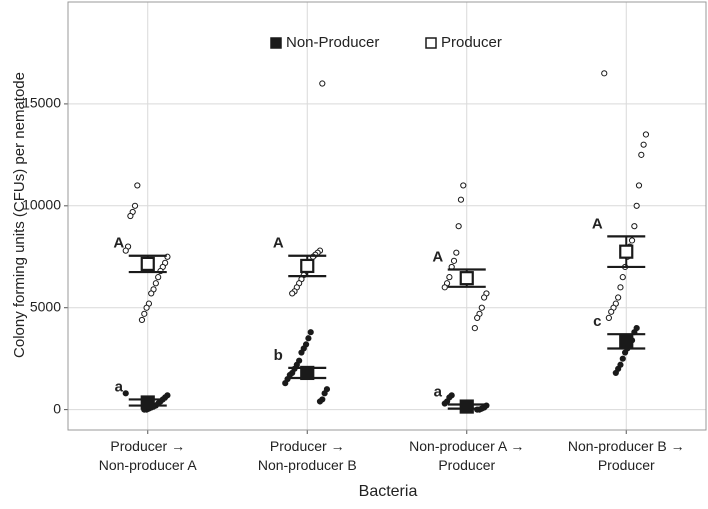  Describe the element at coordinates (45, 306) in the screenshot. I see `y-tick-label: 5000` at that location.